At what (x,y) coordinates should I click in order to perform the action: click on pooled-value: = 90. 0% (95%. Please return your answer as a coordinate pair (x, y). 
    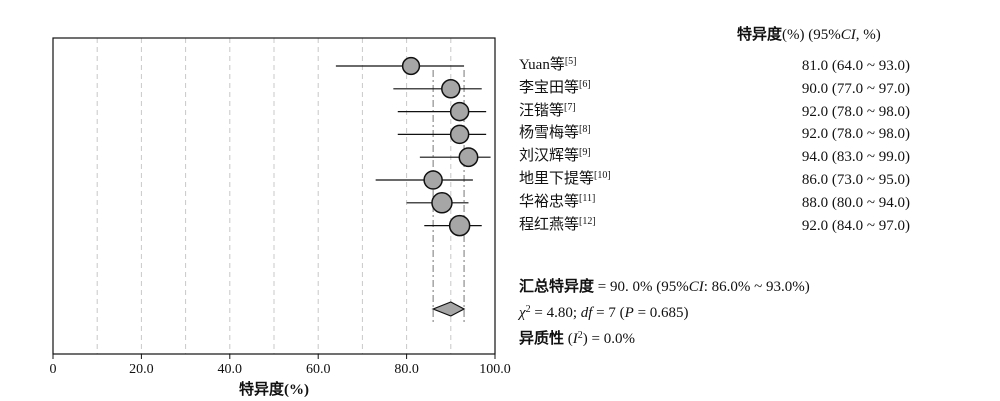
    Looking at the image, I should click on (641, 287).